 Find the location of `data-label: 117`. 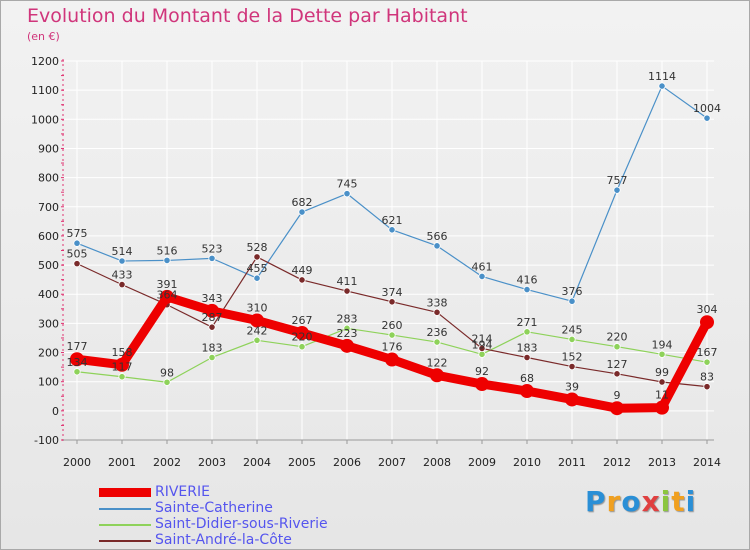

data-label: 117 is located at coordinates (122, 367).